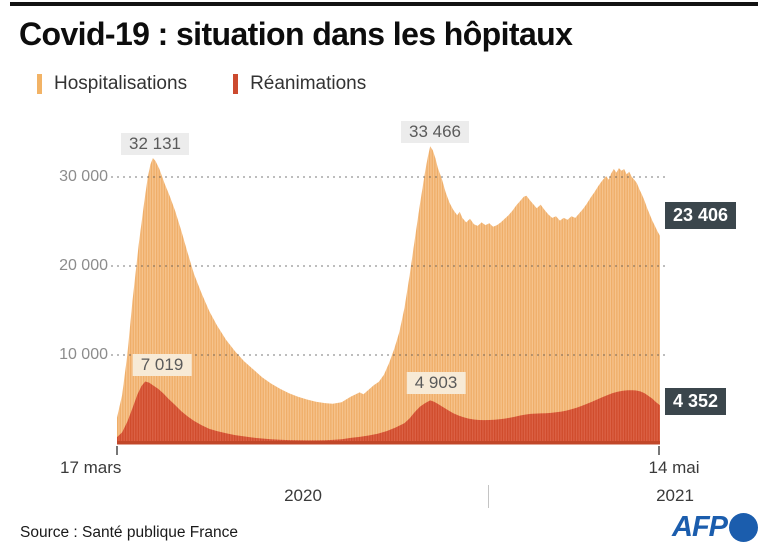 The image size is (768, 554). What do you see at coordinates (129, 532) in the screenshot?
I see `source-credit: Source : Santé publique France` at bounding box center [129, 532].